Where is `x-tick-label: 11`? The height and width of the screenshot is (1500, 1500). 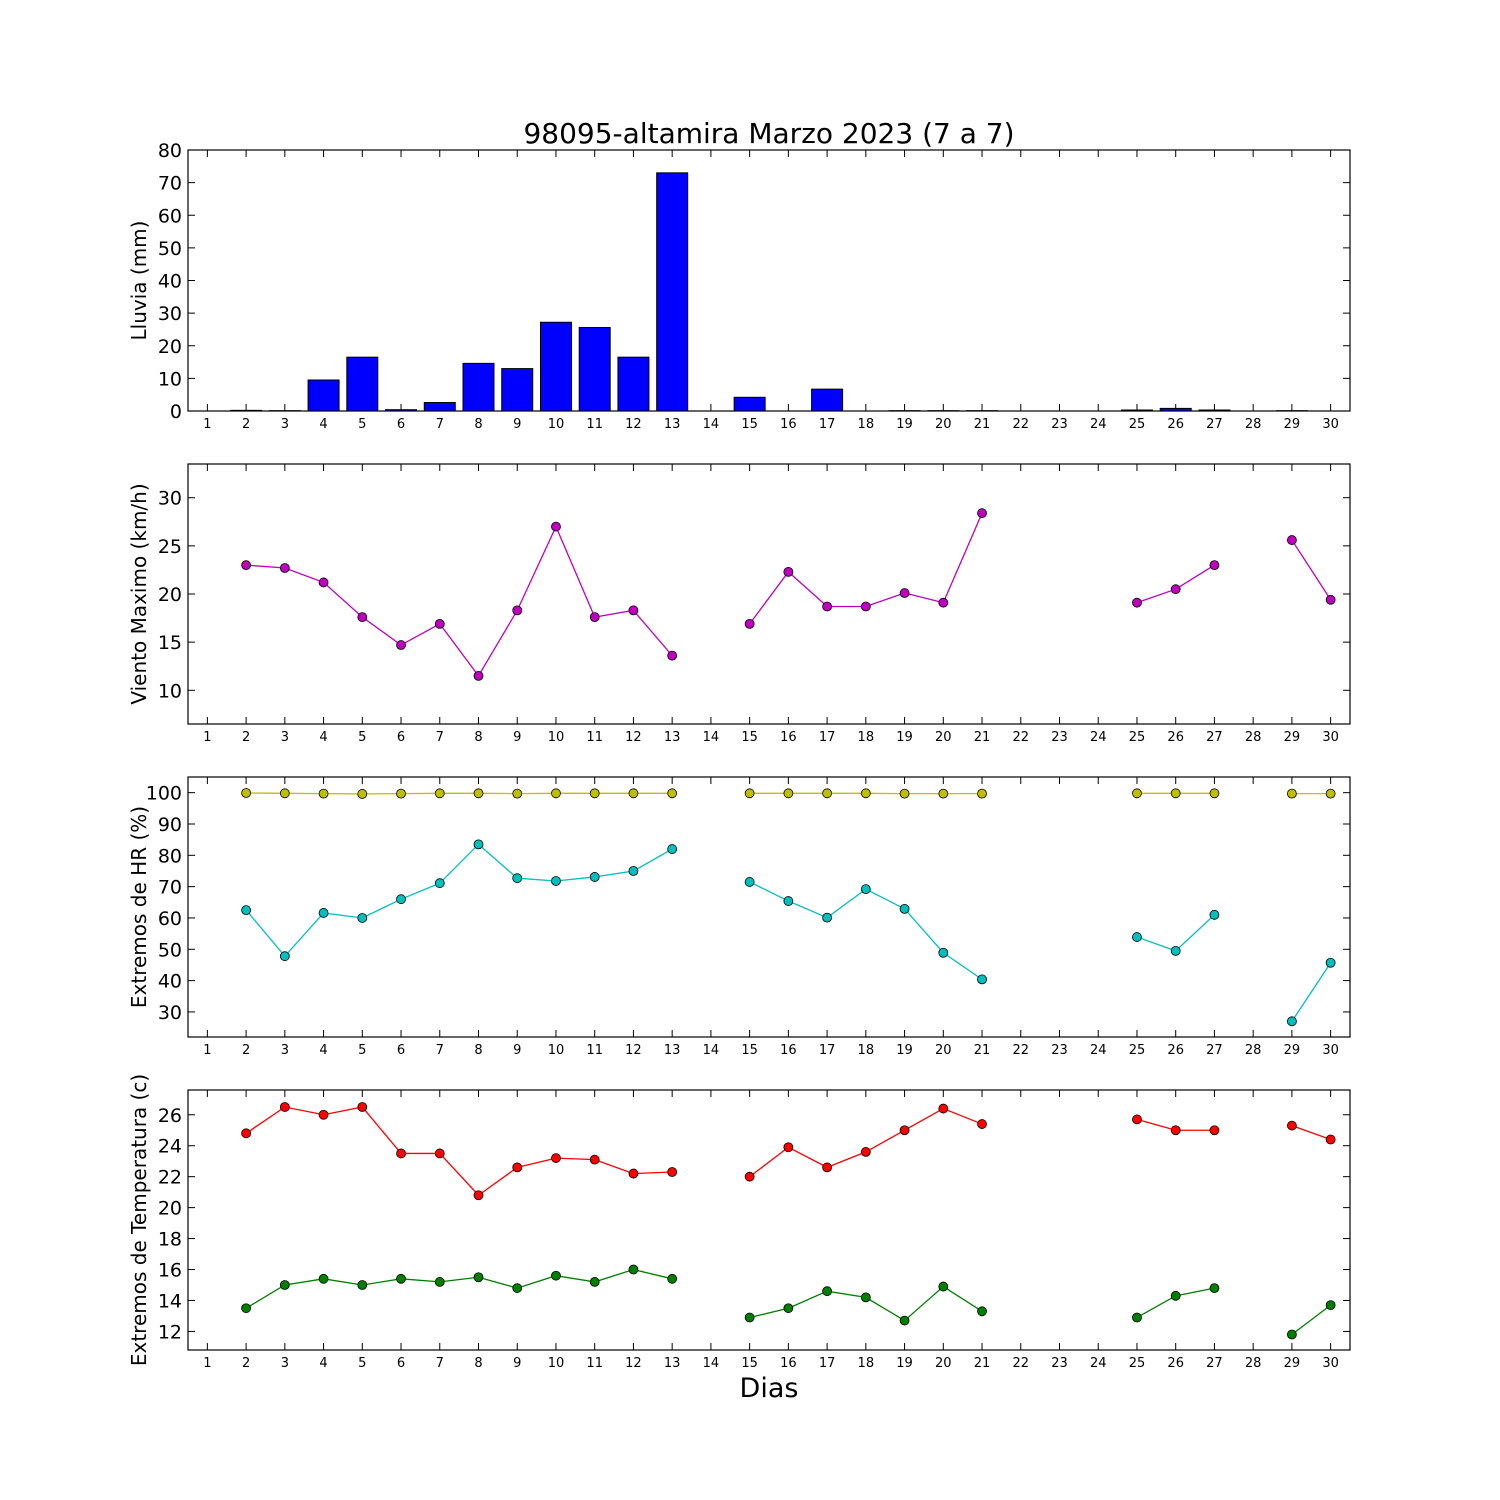
x-tick-label: 11 is located at coordinates (594, 424).